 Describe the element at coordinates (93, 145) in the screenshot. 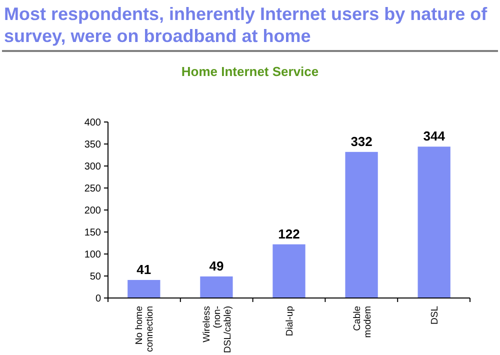

I see `y-tick-label: 350` at that location.